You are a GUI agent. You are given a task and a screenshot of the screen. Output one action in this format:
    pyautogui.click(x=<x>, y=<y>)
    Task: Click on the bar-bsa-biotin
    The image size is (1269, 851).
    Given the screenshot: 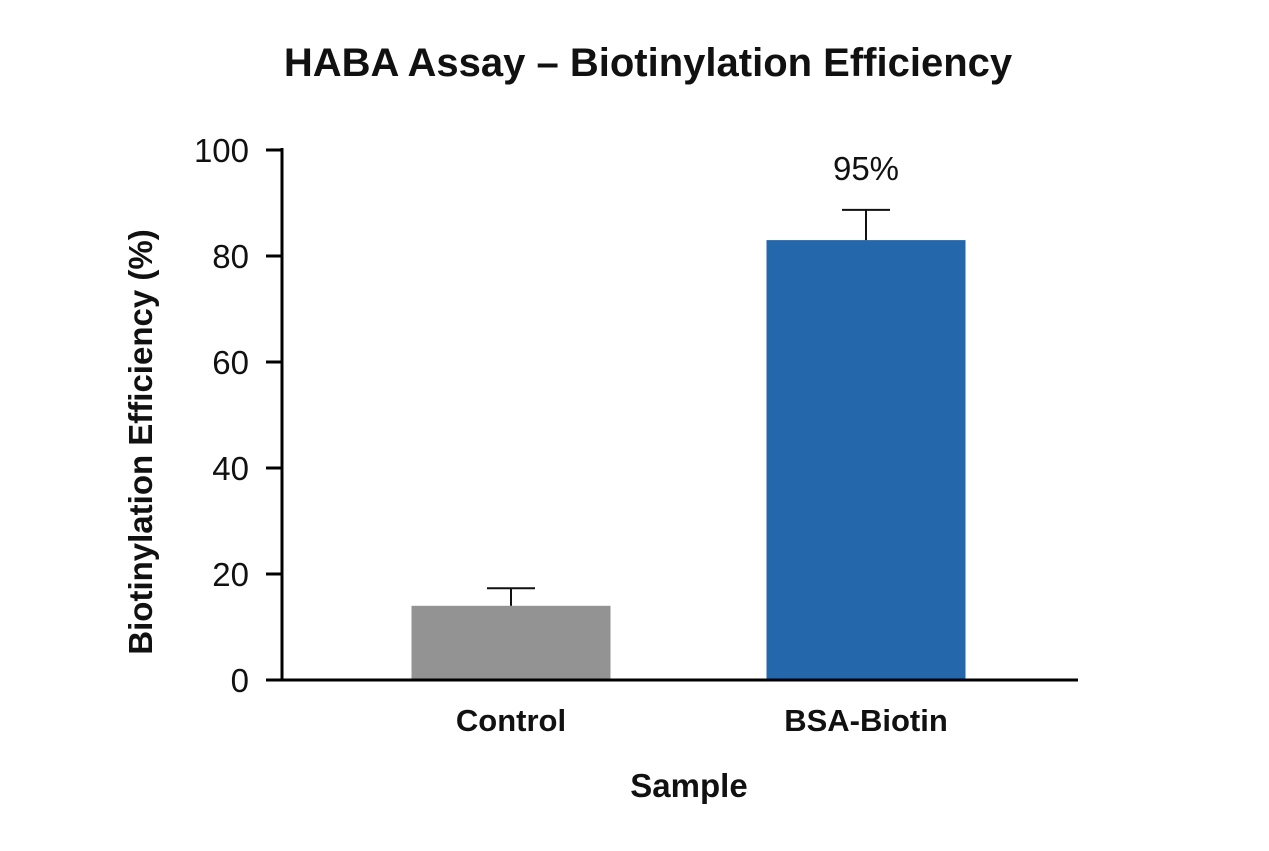 What is the action you would take?
    pyautogui.click(x=866, y=460)
    